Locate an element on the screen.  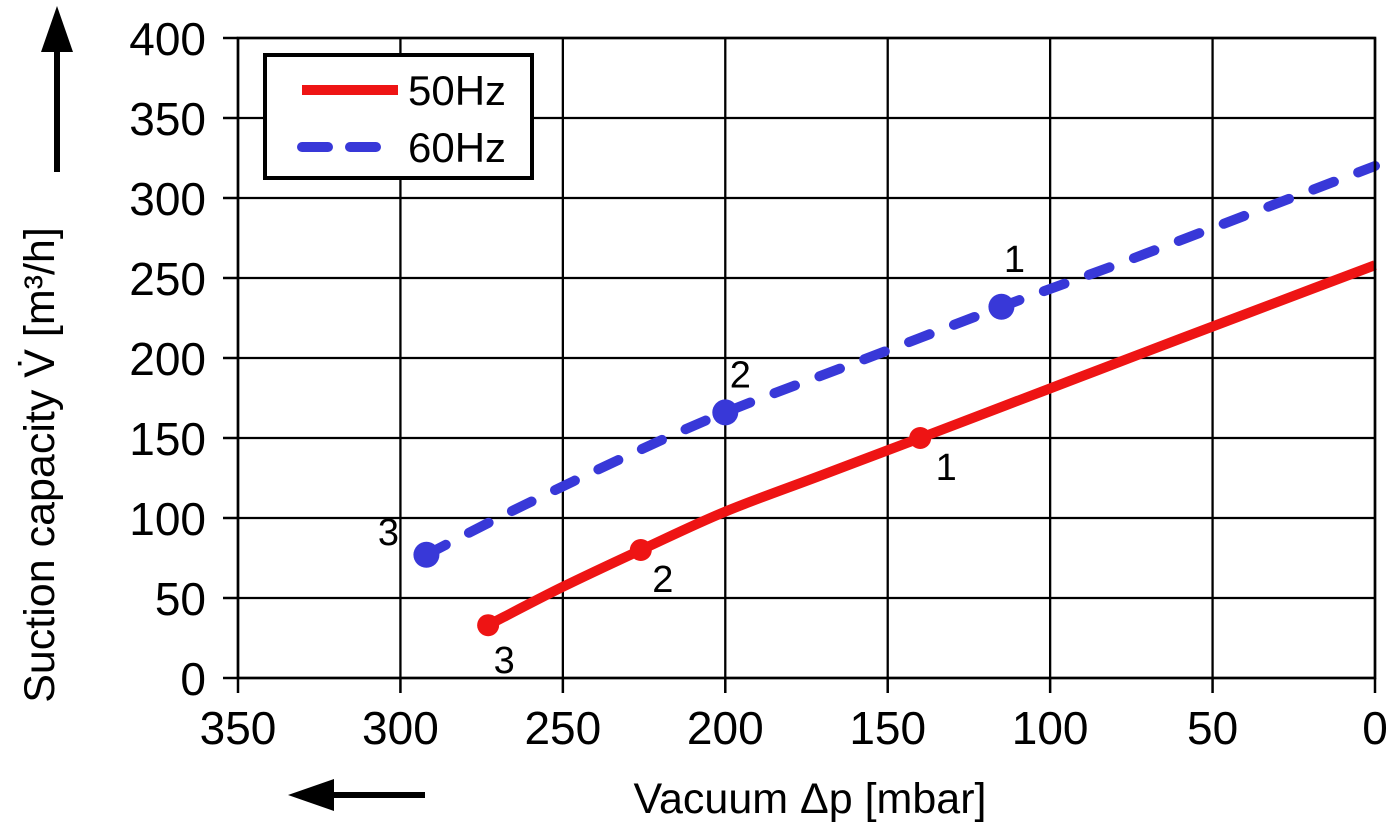
y-tick-label: 150 is located at coordinates (167, 439).